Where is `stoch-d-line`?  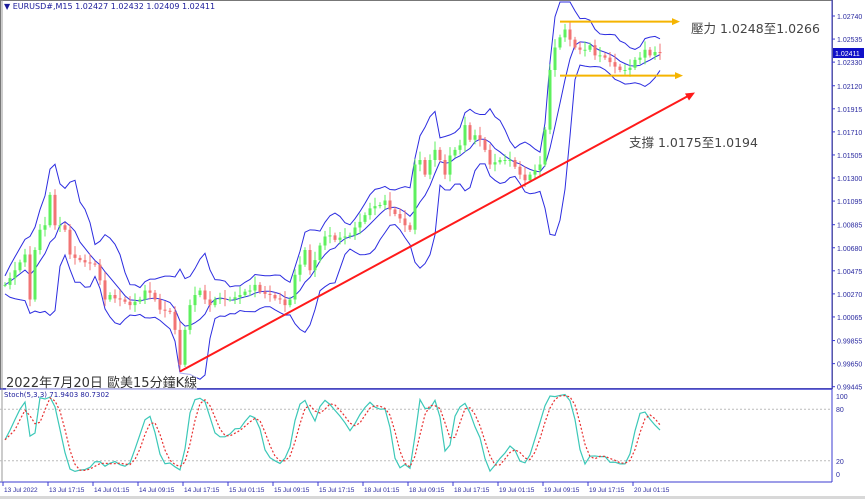
stoch-d-line is located at coordinates (332, 432).